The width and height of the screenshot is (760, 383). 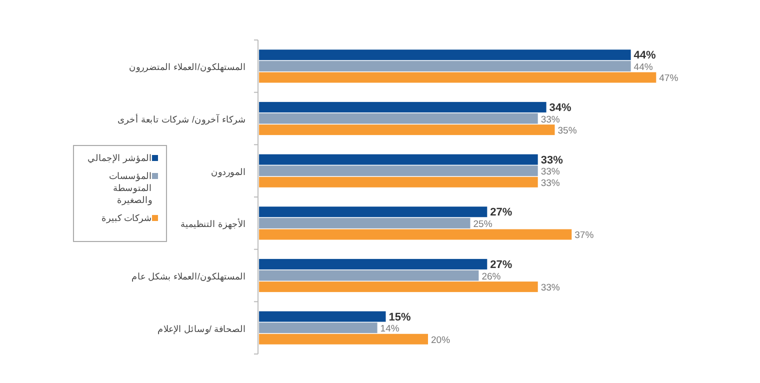 I want to click on data-label: 20%, so click(x=441, y=340).